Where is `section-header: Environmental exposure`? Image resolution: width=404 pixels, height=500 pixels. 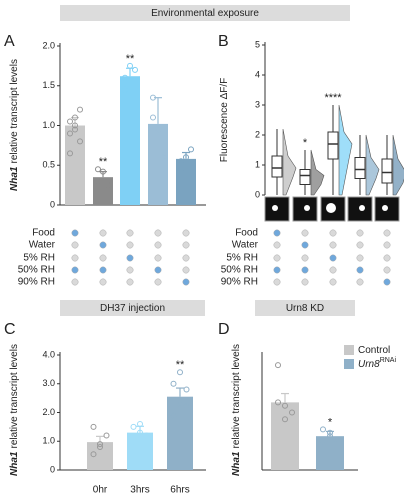 section-header: Environmental exposure is located at coordinates (205, 13).